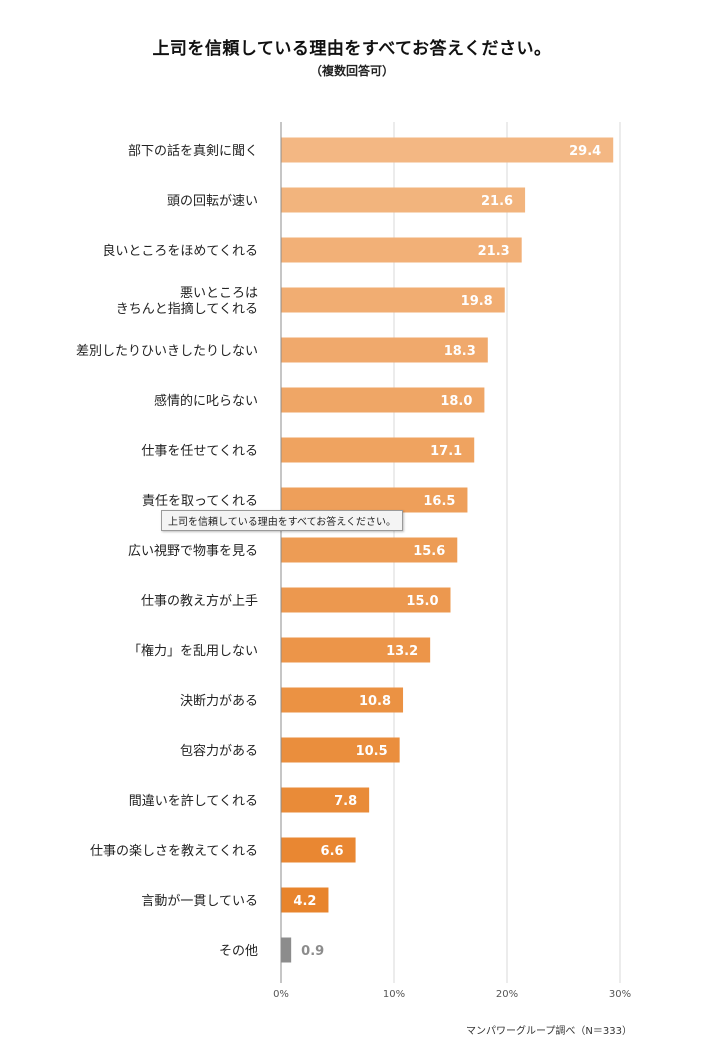  What do you see at coordinates (212, 201) in the screenshot?
I see `category-label: 頭の回転が速い` at bounding box center [212, 201].